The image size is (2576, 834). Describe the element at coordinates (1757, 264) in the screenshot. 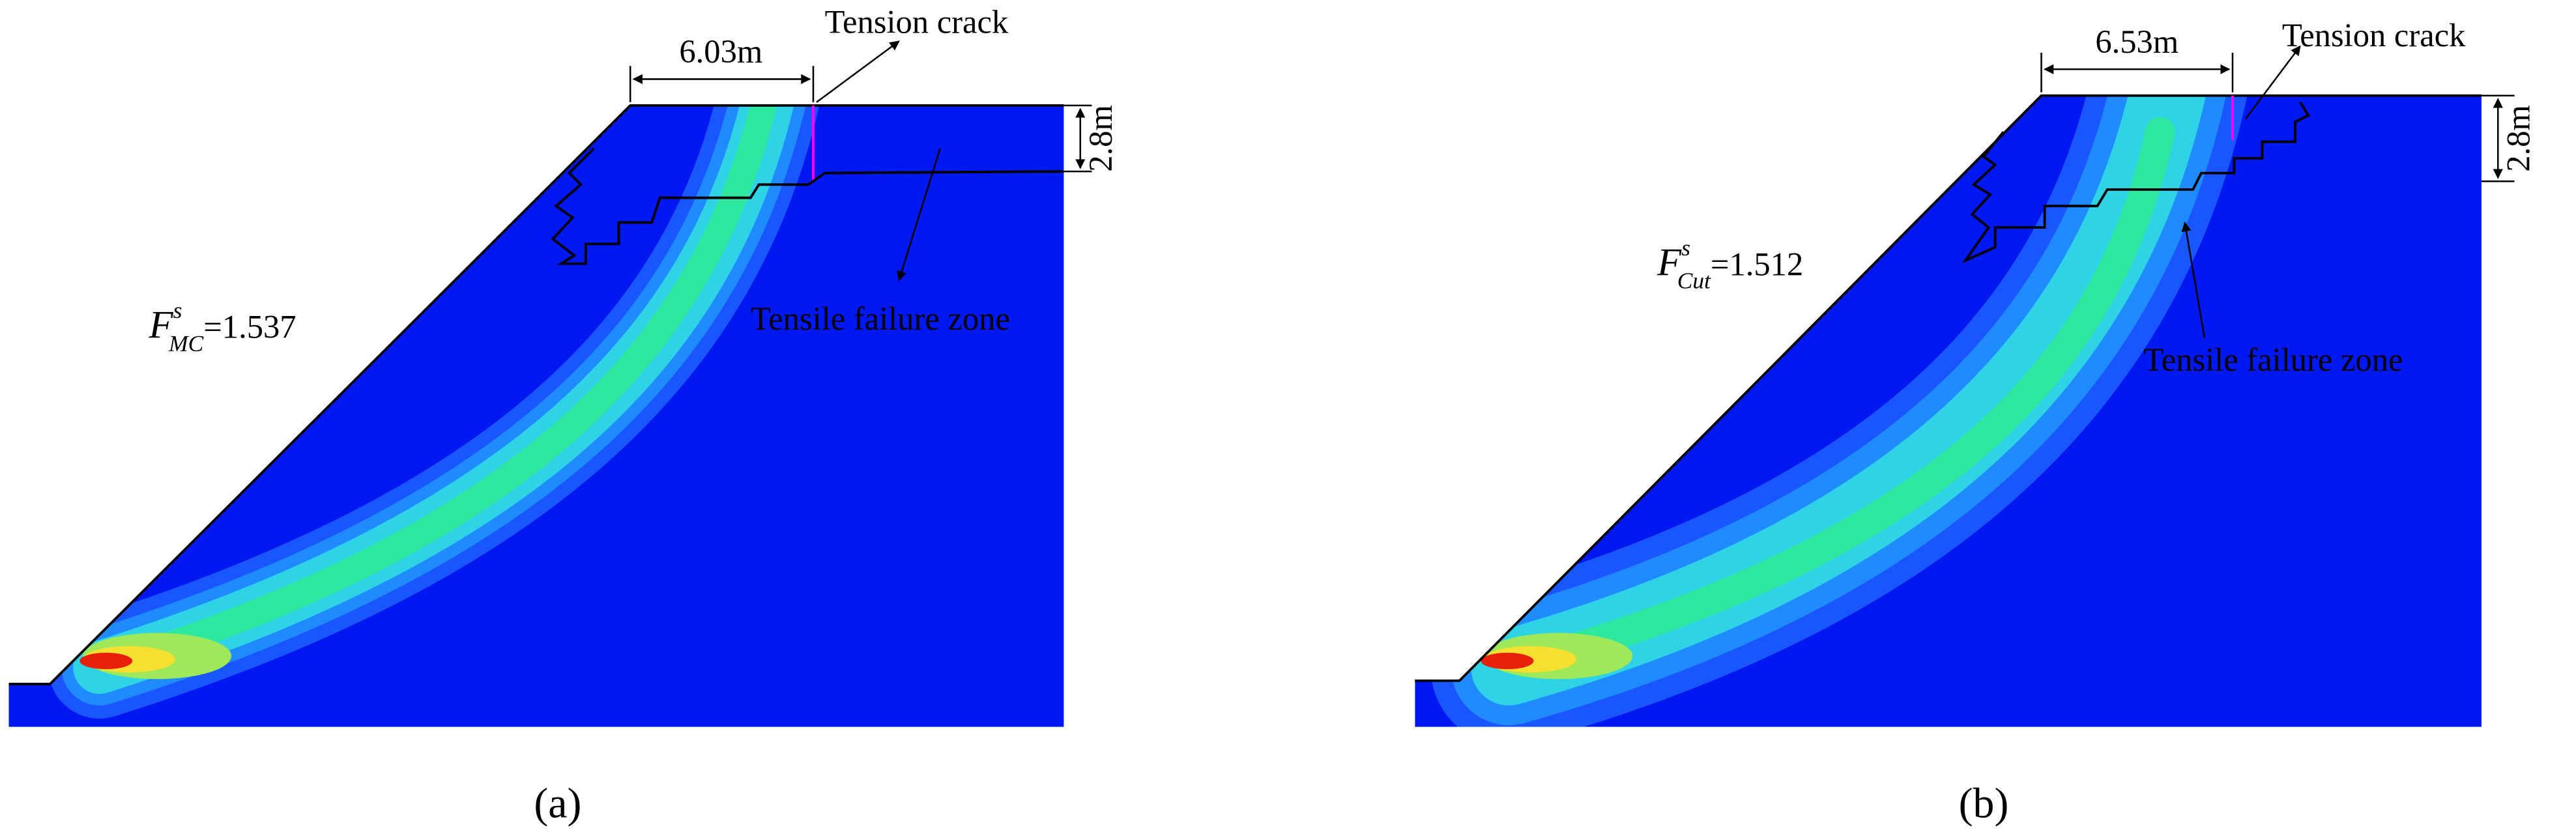

I see `factor-value: =1.512` at that location.